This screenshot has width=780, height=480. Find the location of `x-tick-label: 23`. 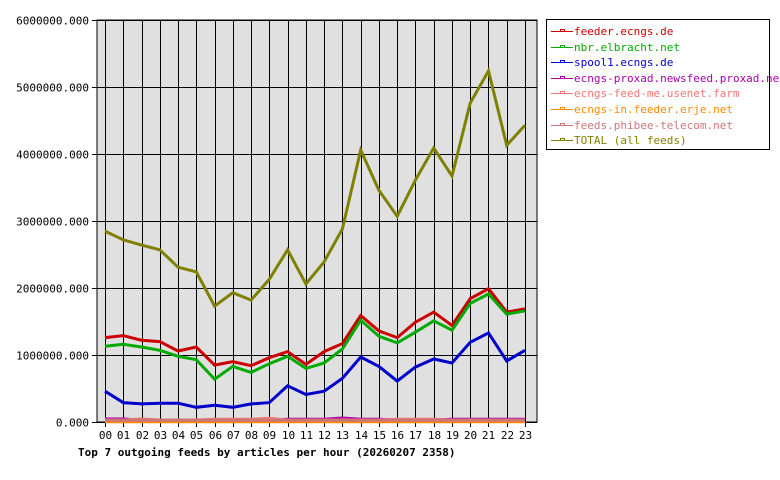

x-tick-label: 23 is located at coordinates (525, 435).